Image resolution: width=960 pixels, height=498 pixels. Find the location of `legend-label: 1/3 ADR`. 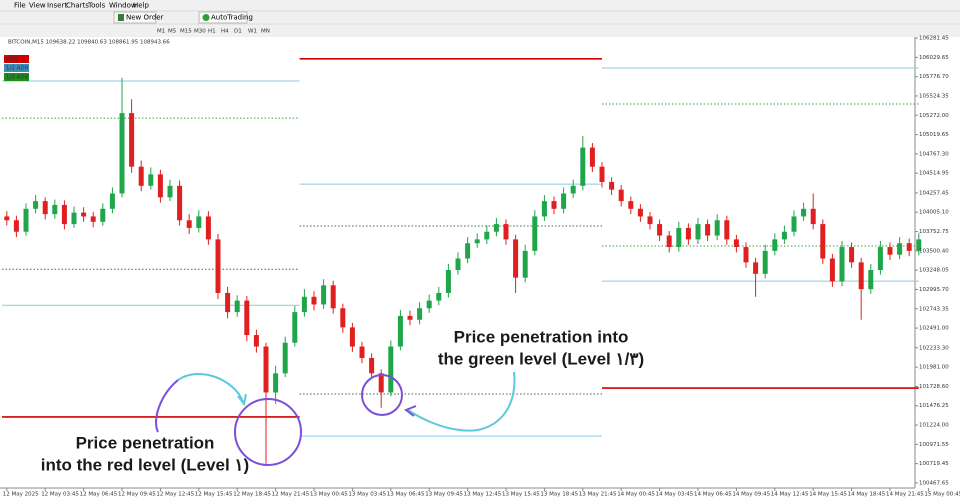

legend-label: 1/3 ADR is located at coordinates (17, 78).